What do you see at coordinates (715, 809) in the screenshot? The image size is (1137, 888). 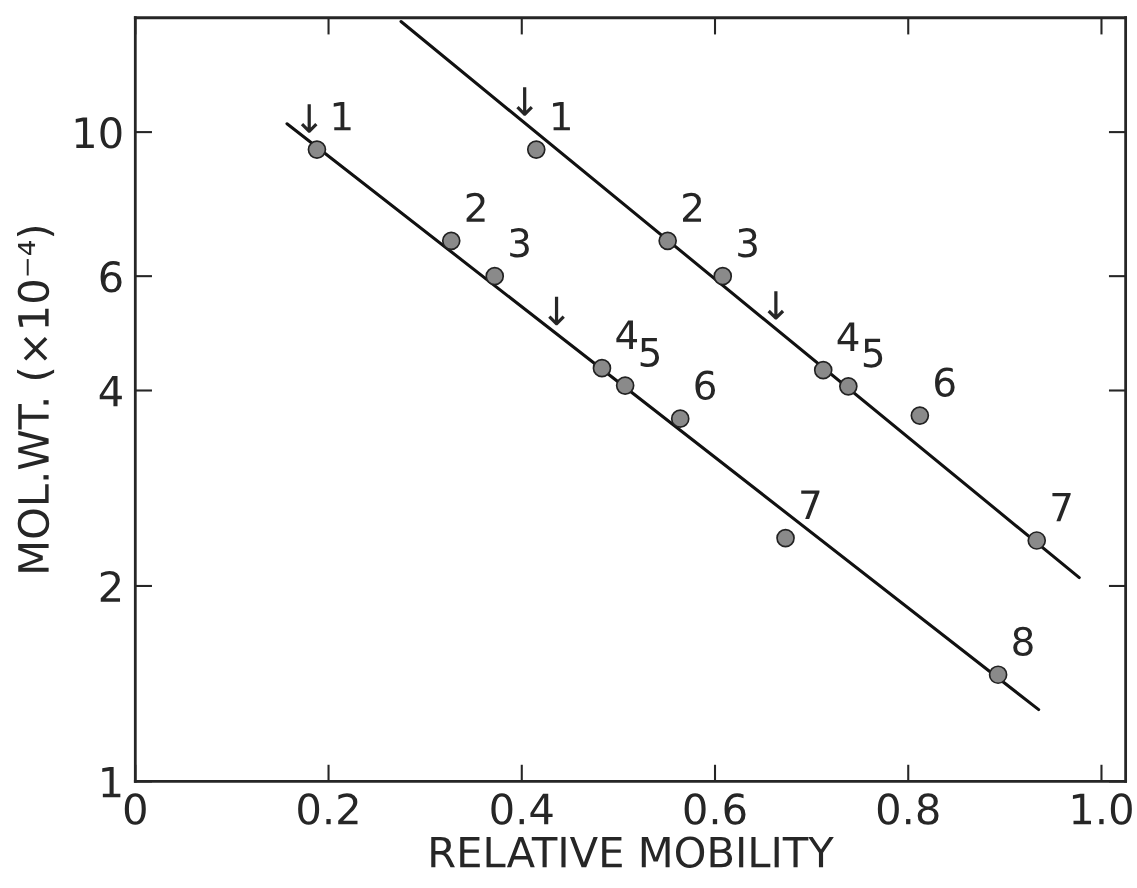 I see `x-tick-label: 0.6` at bounding box center [715, 809].